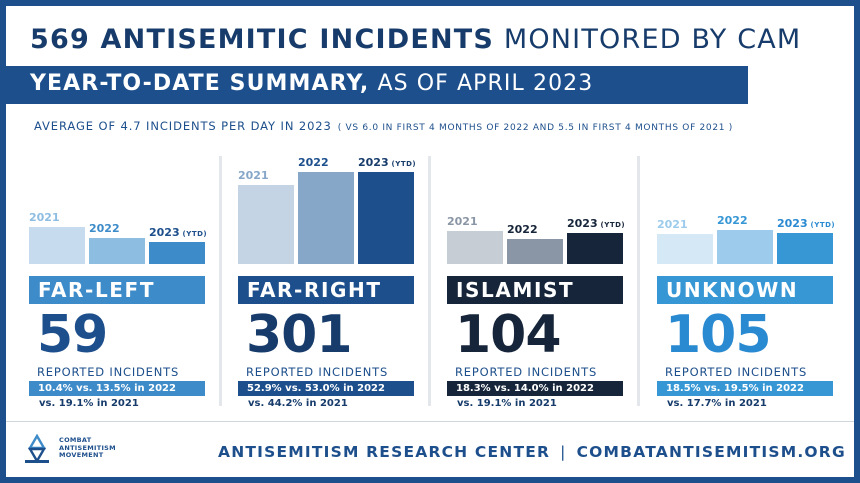 The height and width of the screenshot is (483, 860). What do you see at coordinates (72, 335) in the screenshot?
I see `incident-count: 59` at bounding box center [72, 335].